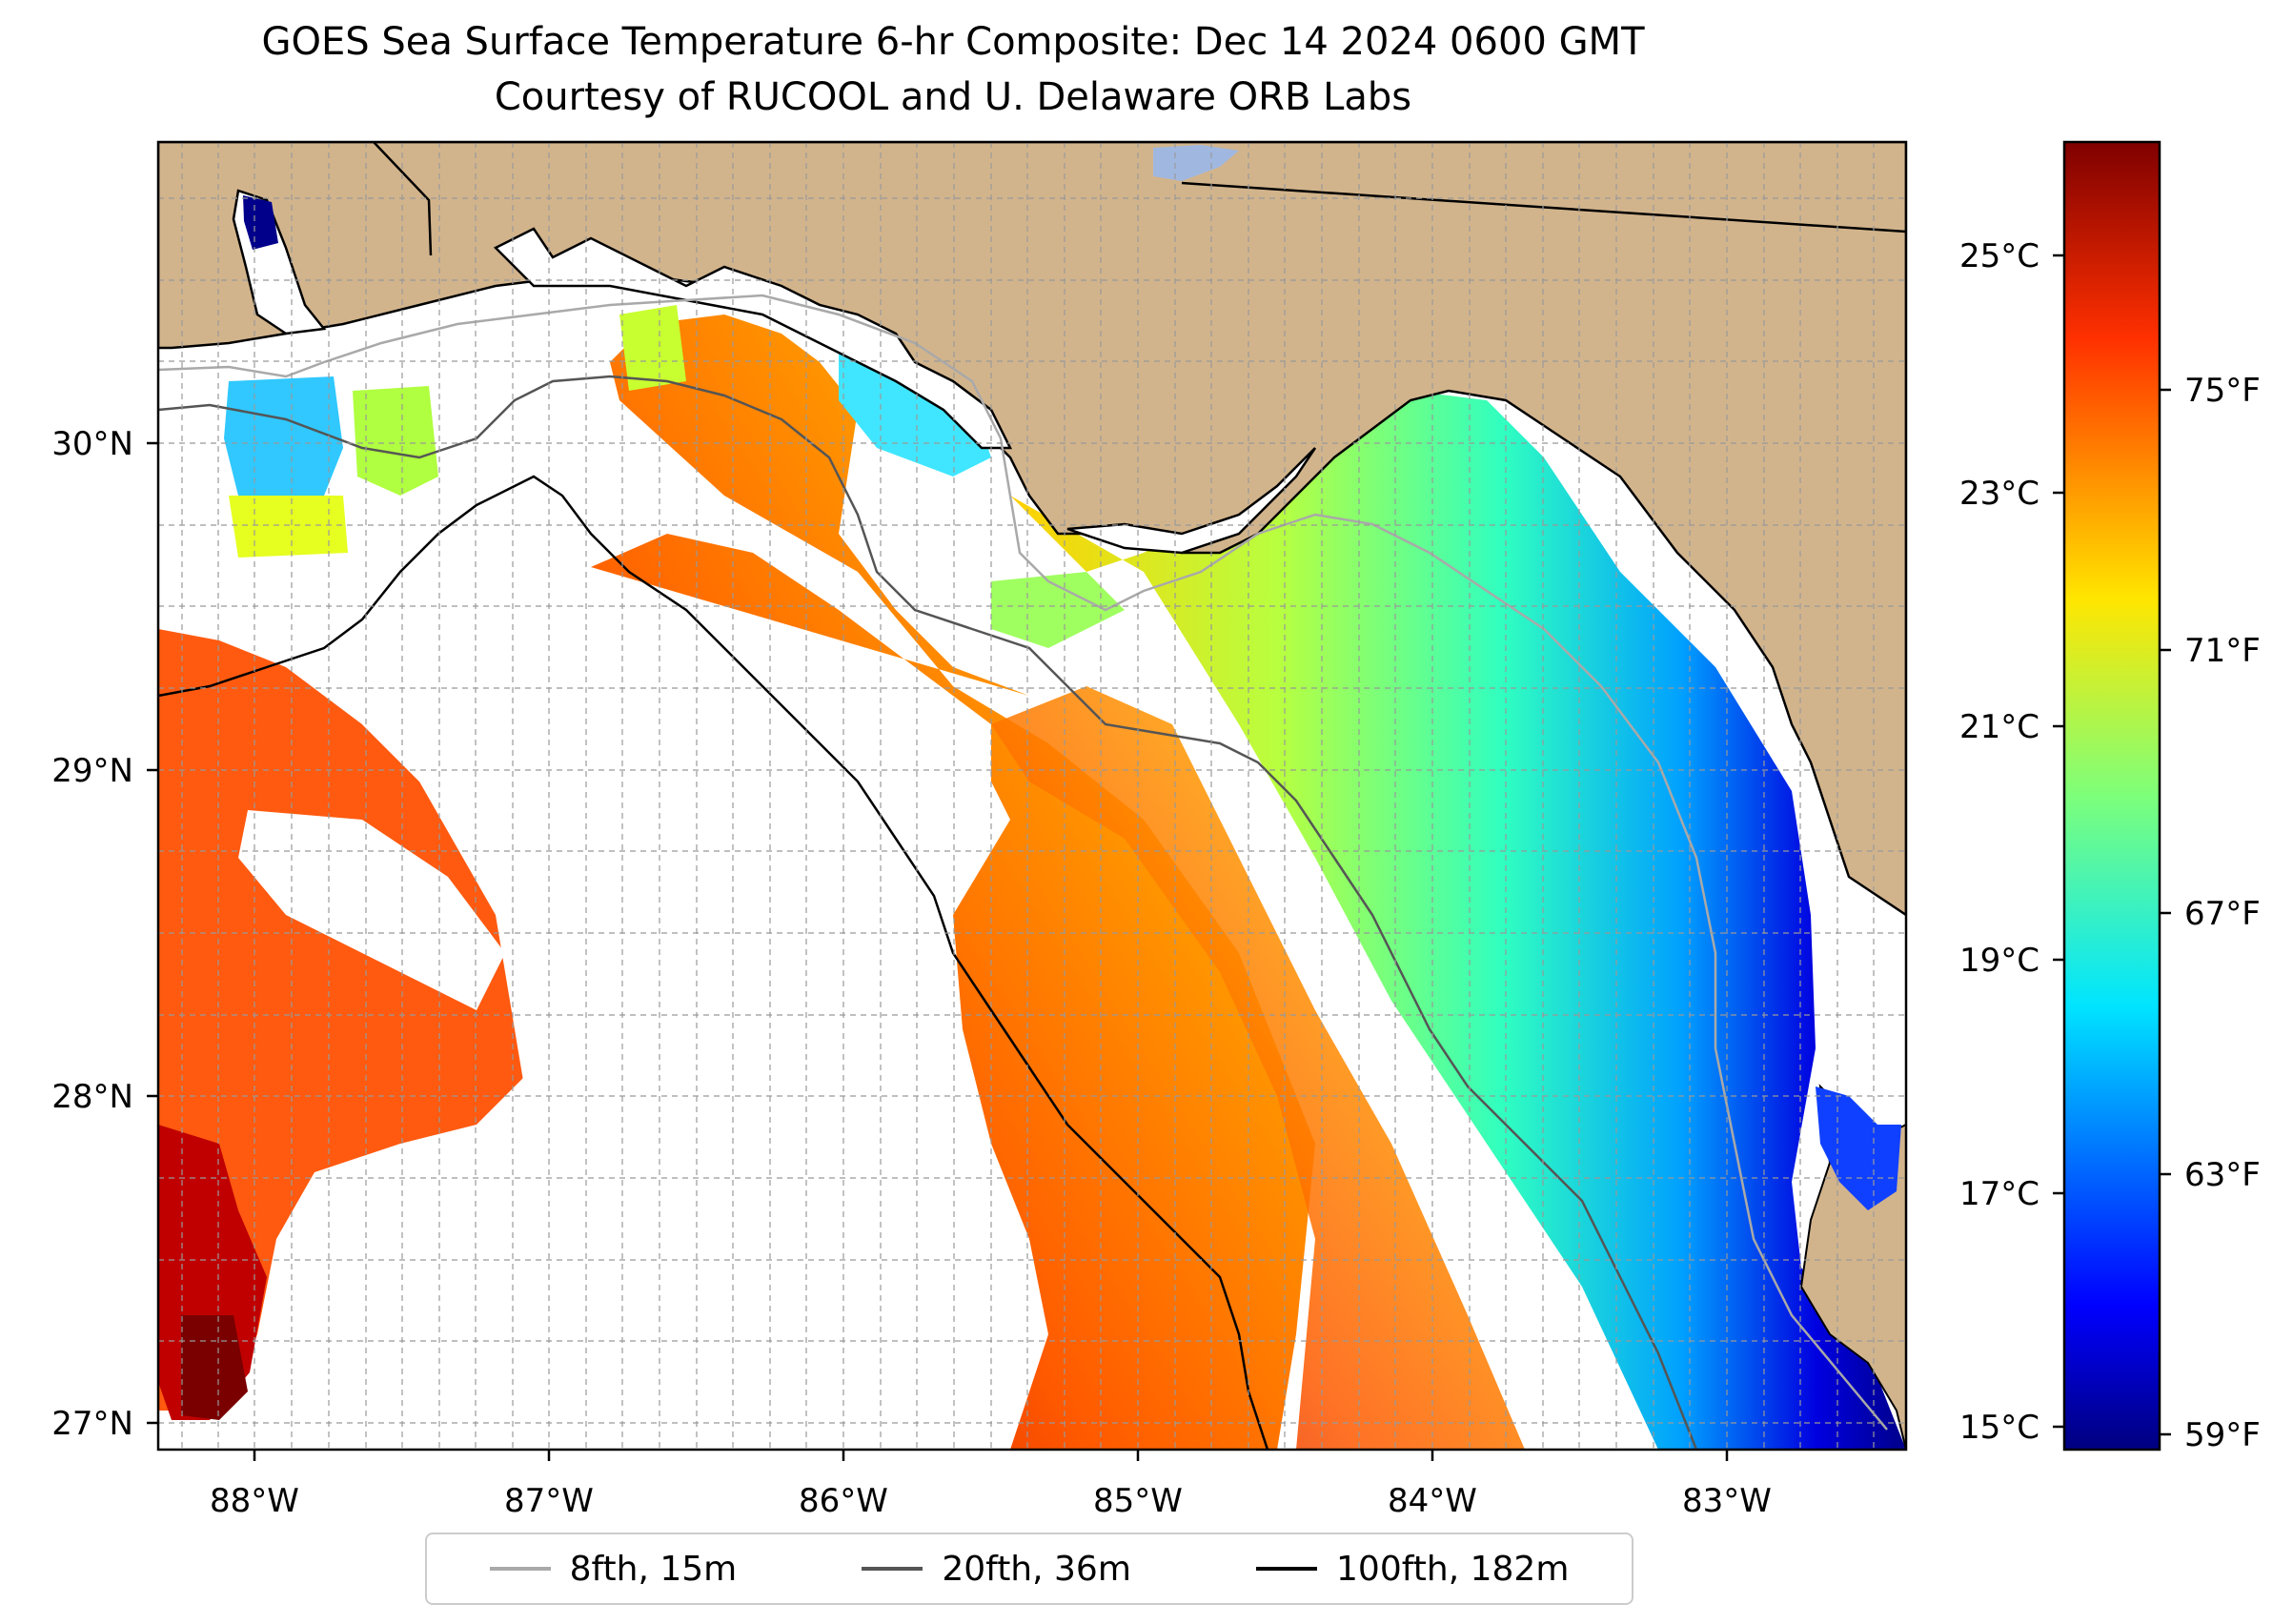  Describe the element at coordinates (1287, 1569) in the screenshot. I see `legend-line-100fth` at that location.